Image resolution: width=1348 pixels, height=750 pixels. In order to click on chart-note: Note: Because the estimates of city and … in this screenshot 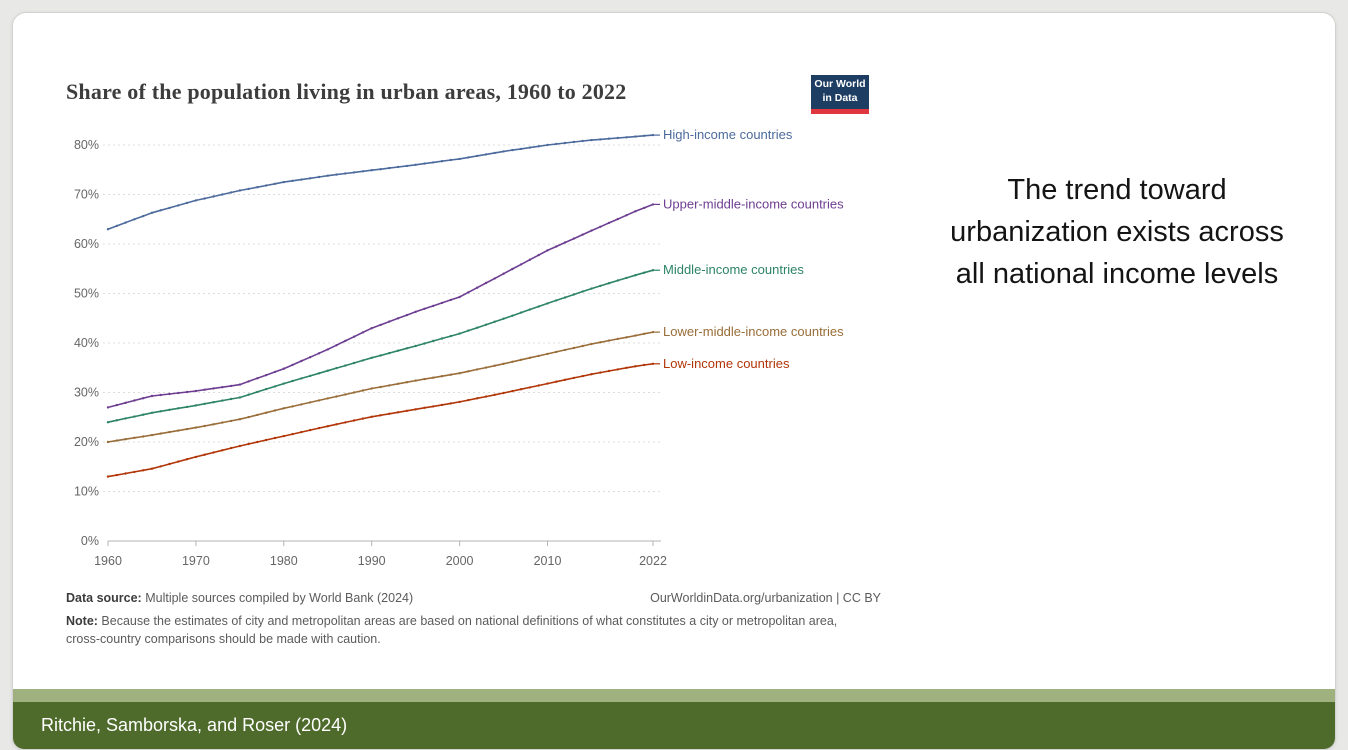, I will do `click(469, 630)`.